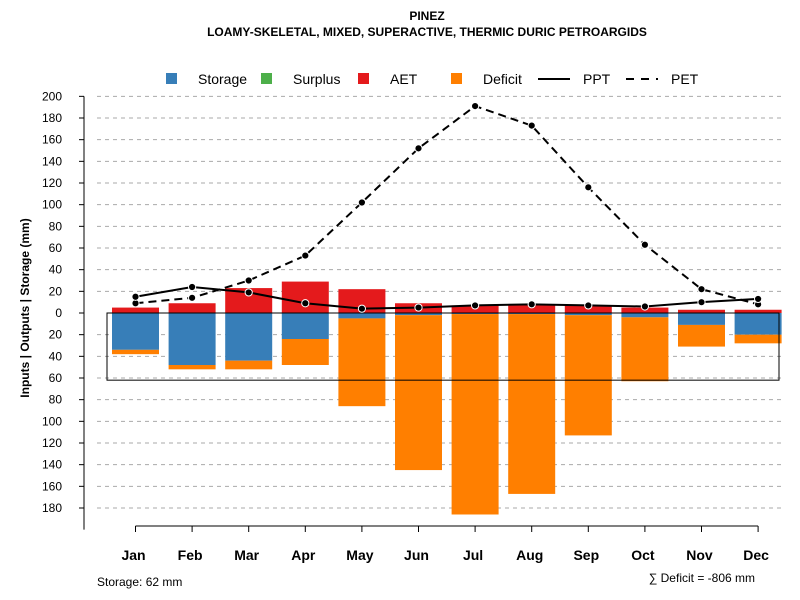 The width and height of the screenshot is (800, 600). Describe the element at coordinates (56, 335) in the screenshot. I see `y-tick-label: 20` at that location.